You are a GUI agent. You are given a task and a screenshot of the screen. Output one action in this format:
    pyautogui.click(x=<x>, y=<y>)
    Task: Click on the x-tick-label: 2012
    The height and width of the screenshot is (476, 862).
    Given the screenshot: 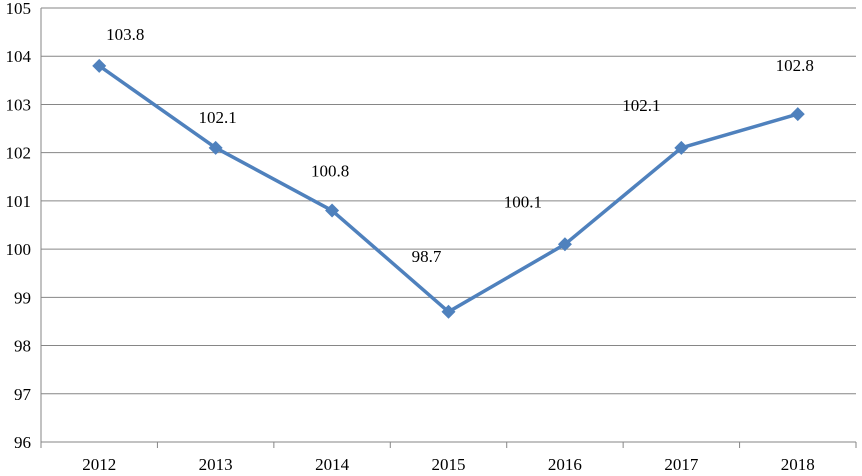 What is the action you would take?
    pyautogui.click(x=99, y=464)
    